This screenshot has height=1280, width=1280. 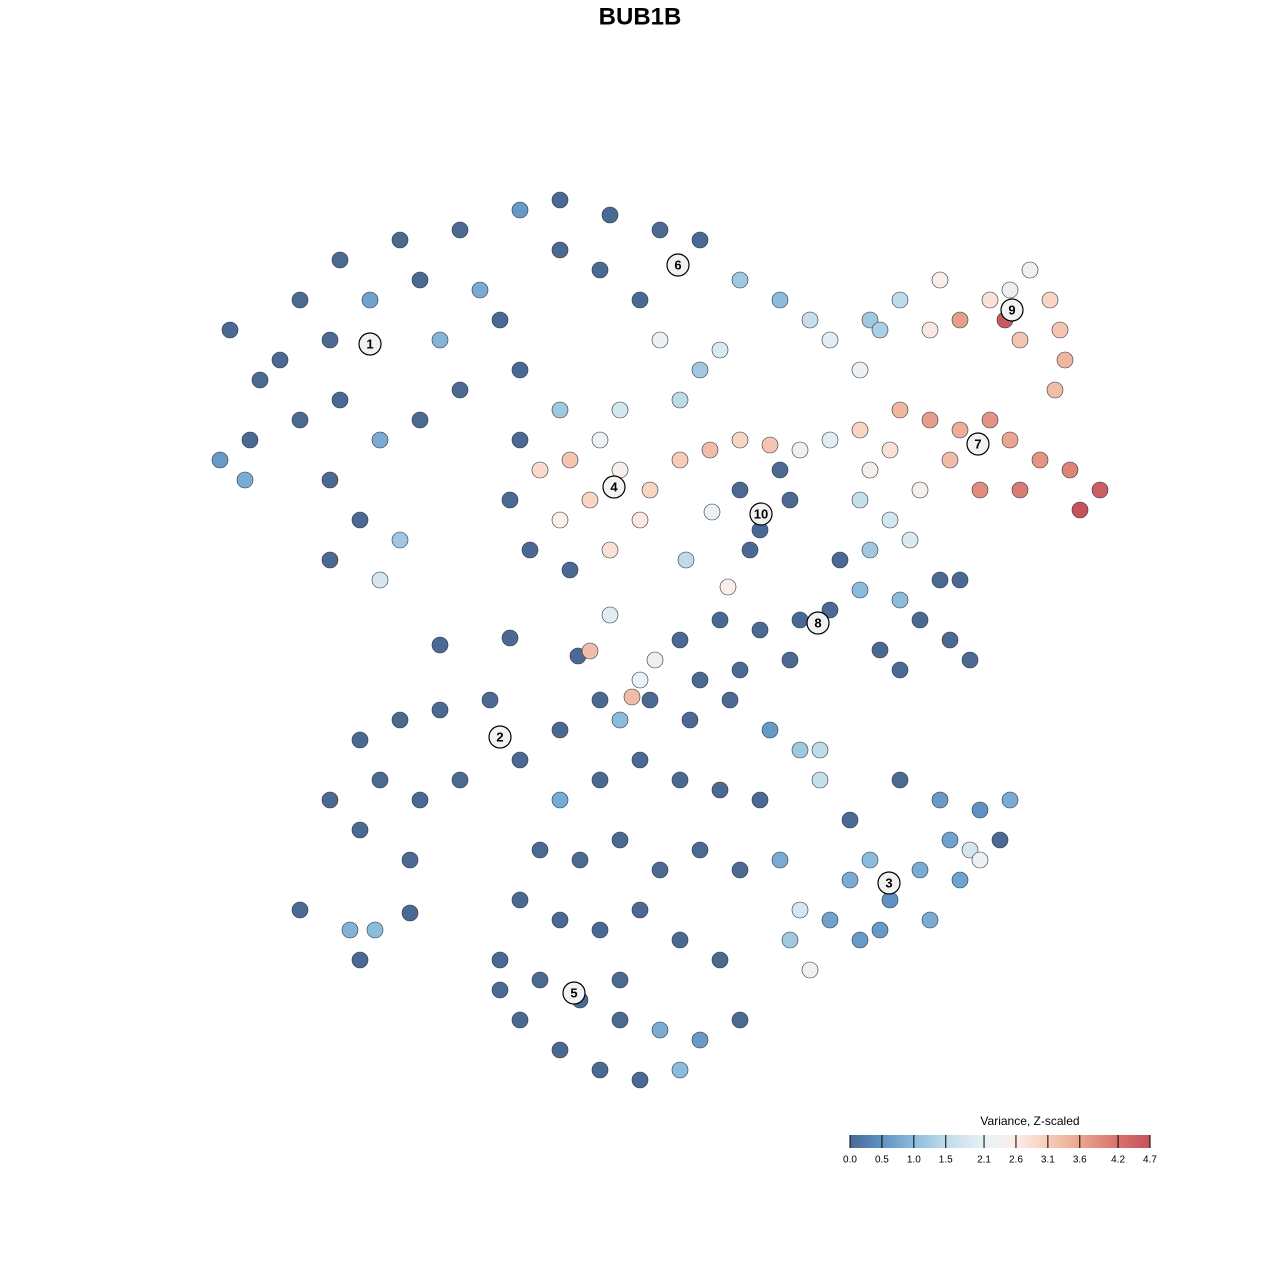 I want to click on colorbar-tick-label: 1.5, so click(x=946, y=1160).